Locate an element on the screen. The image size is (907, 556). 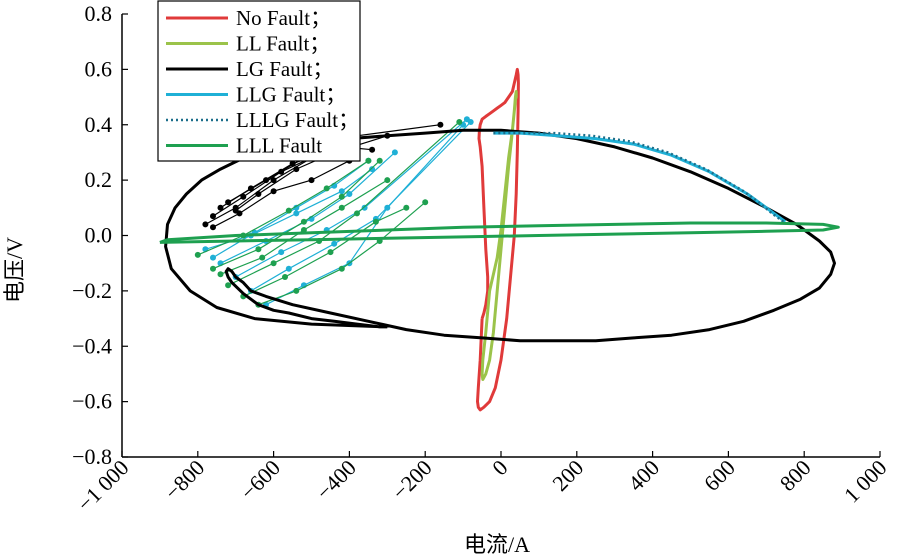
legend-label: LL Fault； is located at coordinates (283, 44).